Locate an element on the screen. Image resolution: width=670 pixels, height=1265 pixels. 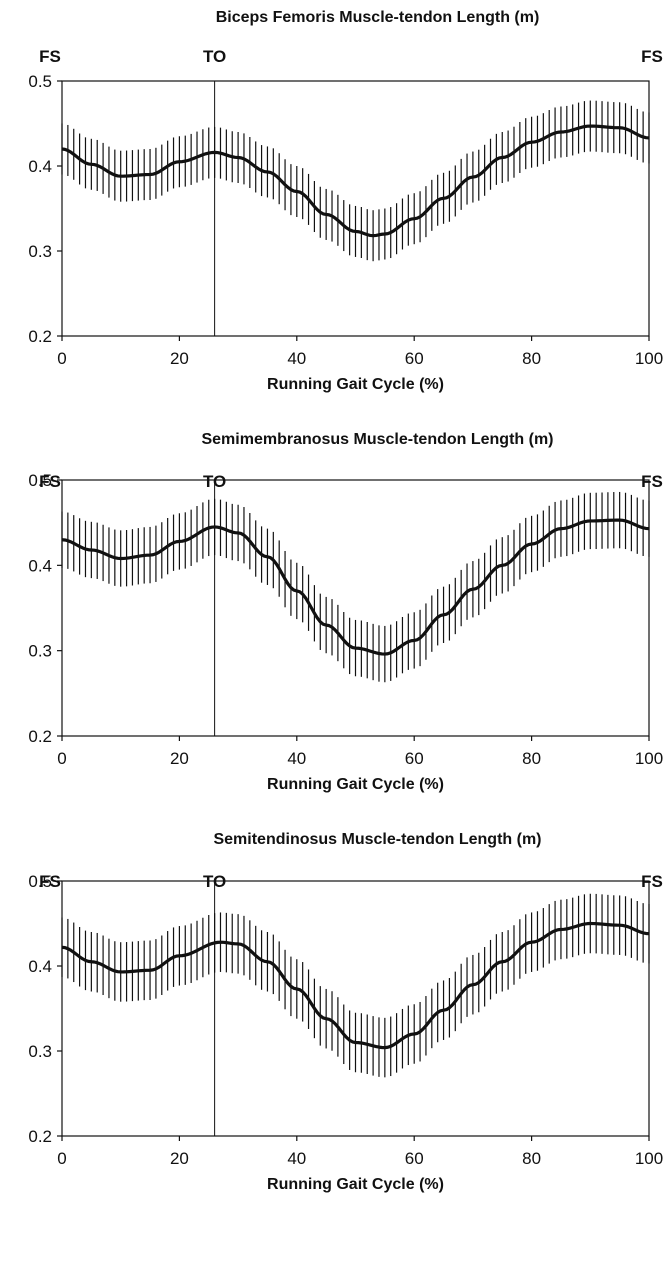
phase-marker-to: TO is located at coordinates (214, 56).